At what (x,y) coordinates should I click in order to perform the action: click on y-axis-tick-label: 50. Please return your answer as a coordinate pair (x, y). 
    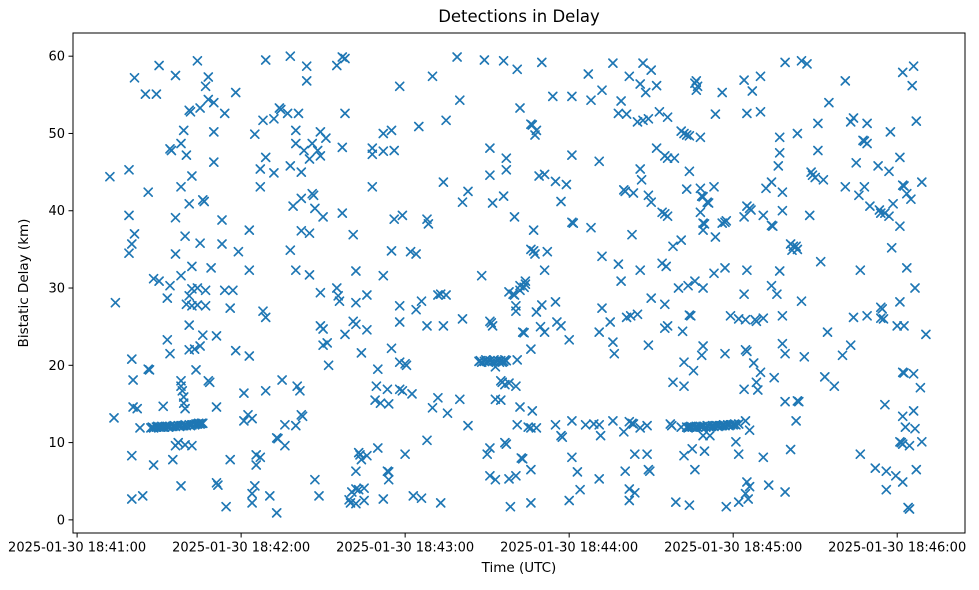
    Looking at the image, I should click on (56, 134).